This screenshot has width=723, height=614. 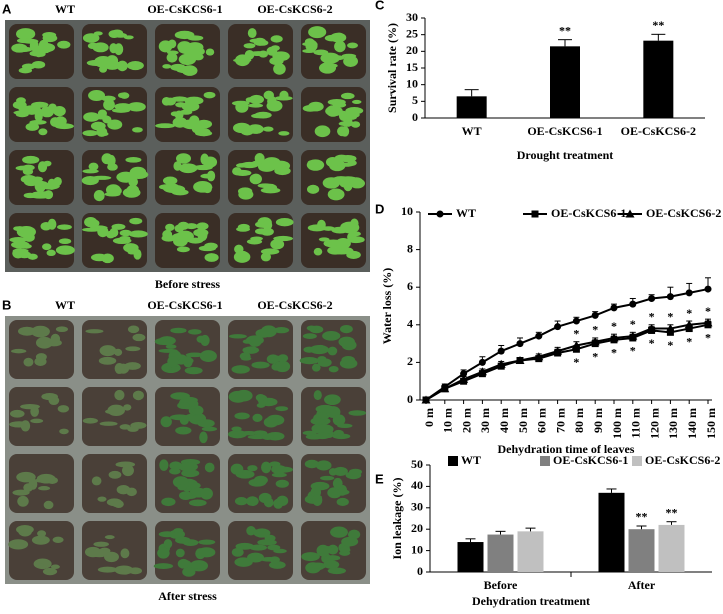 What do you see at coordinates (711, 423) in the screenshot?
I see `x-tick-label: 150 m` at bounding box center [711, 423].